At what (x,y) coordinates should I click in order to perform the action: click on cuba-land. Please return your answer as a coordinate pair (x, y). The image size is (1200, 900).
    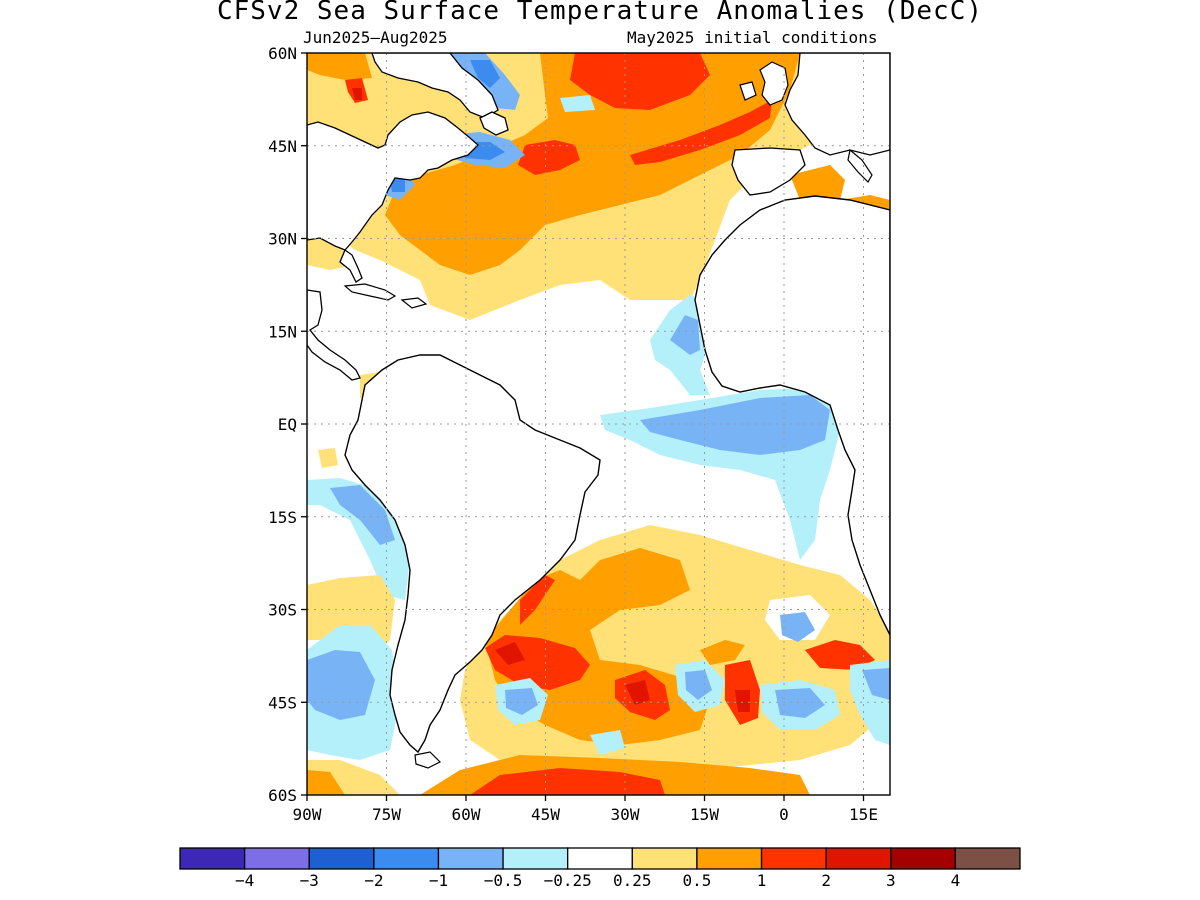
    Looking at the image, I should click on (370, 292).